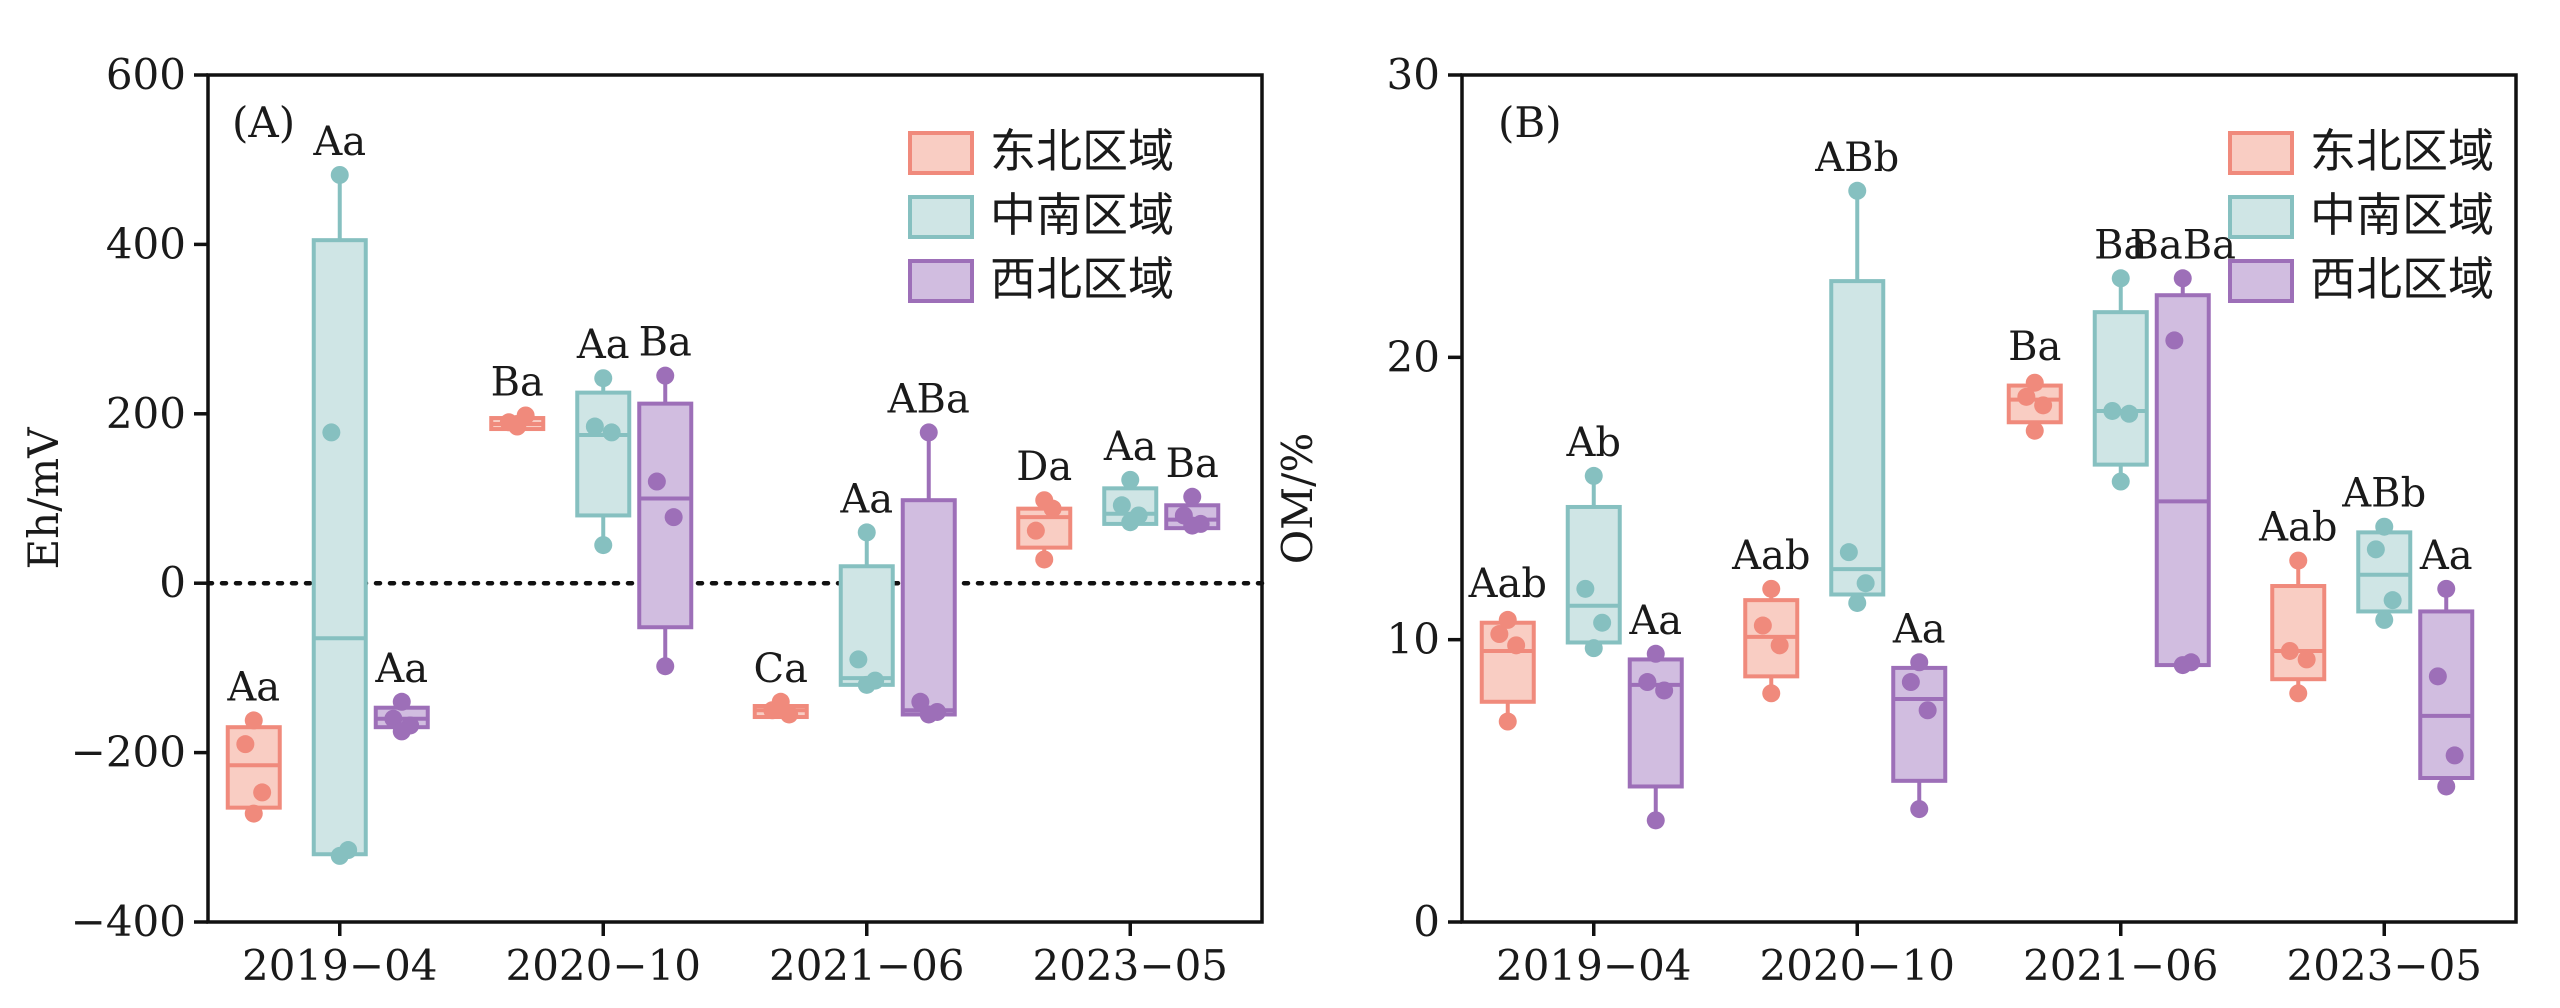 This screenshot has width=2560, height=1008. Describe the element at coordinates (1856, 373) in the screenshot. I see `box-1-1: ABb` at that location.